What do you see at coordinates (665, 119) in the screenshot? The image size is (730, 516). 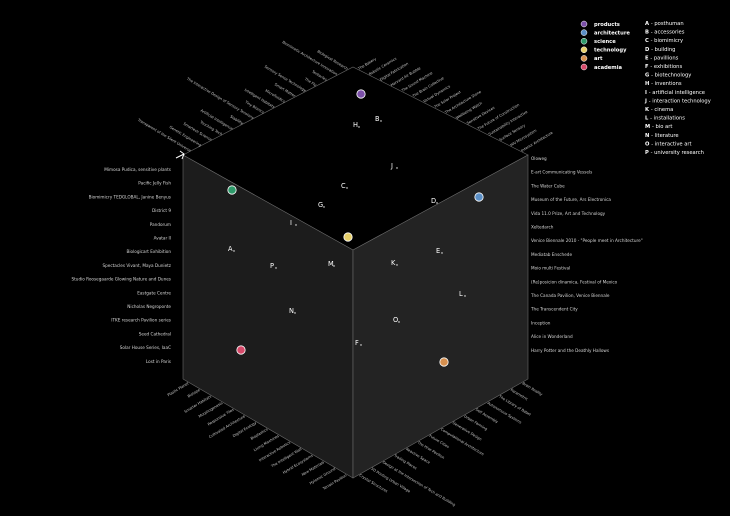 I see `legend-key-L: L - installations` at bounding box center [665, 119].